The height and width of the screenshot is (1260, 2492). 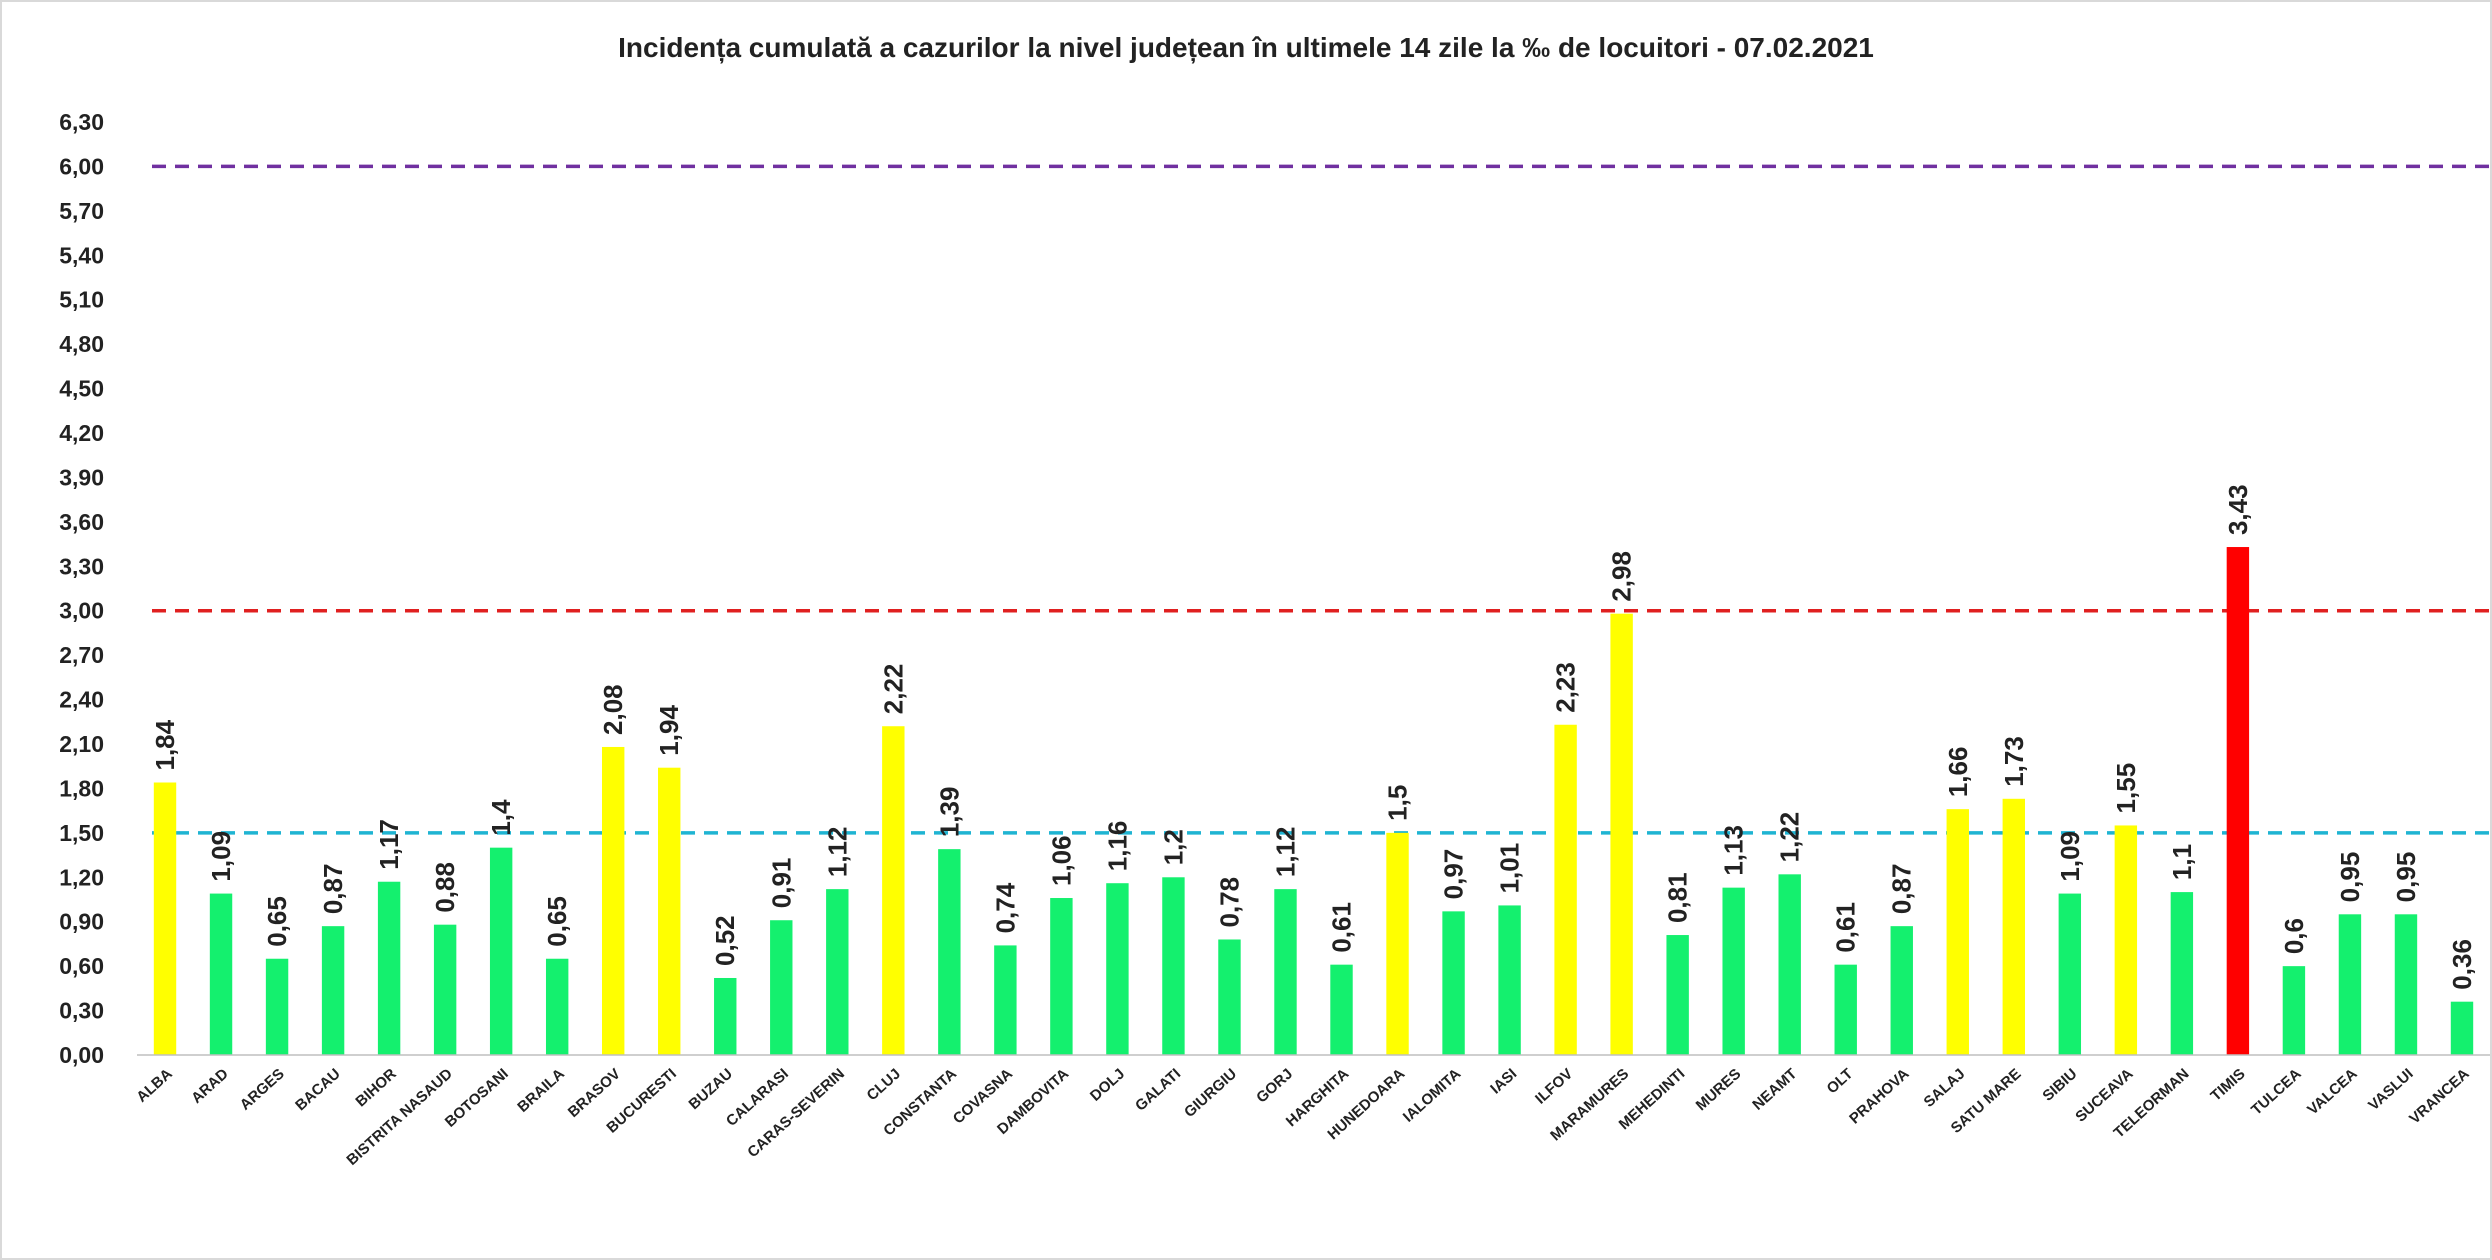 What do you see at coordinates (2294, 1010) in the screenshot?
I see `bar-tulcea` at bounding box center [2294, 1010].